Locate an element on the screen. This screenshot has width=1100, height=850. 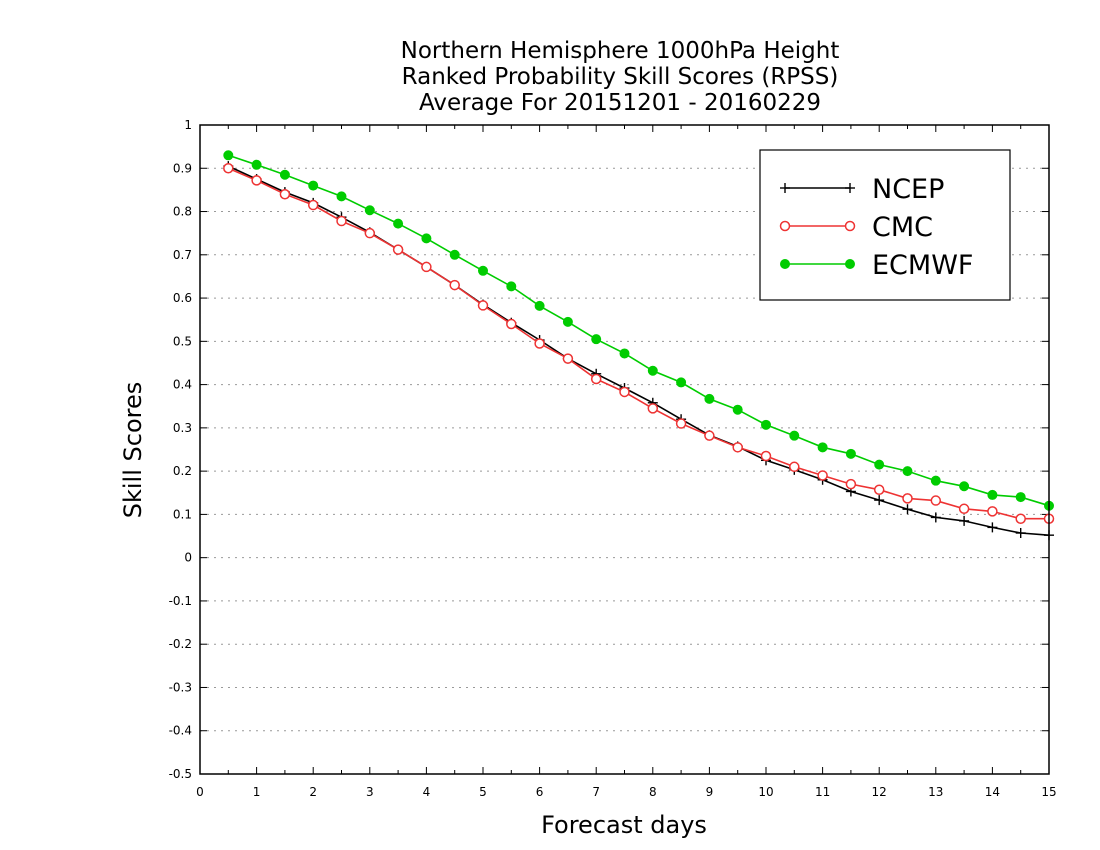
y-axis-label: Skill Scores is located at coordinates (133, 450).